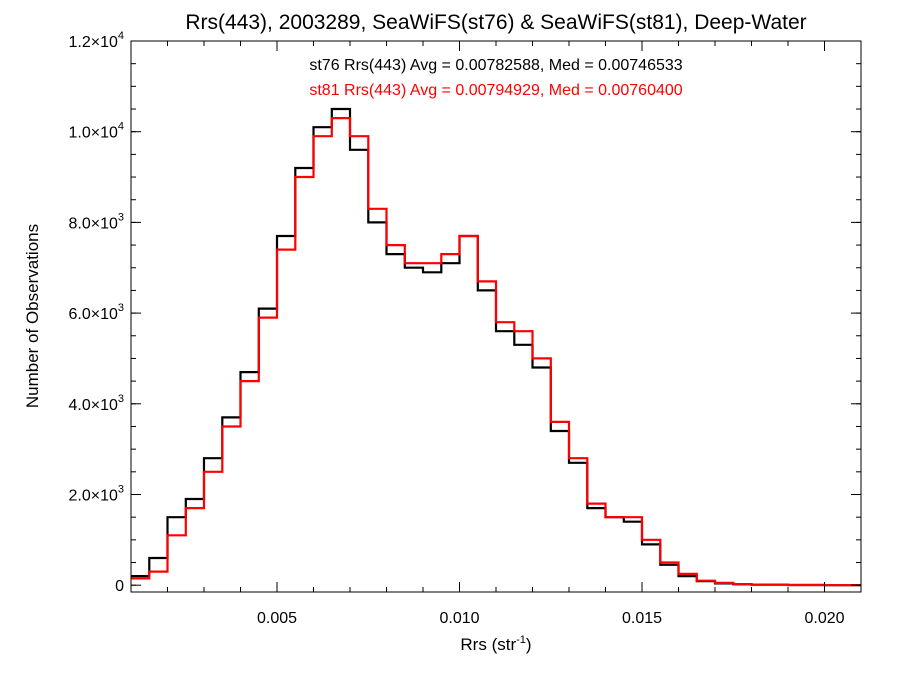  Describe the element at coordinates (96, 131) in the screenshot. I see `y-tick-label: 1.0×10⁴` at that location.